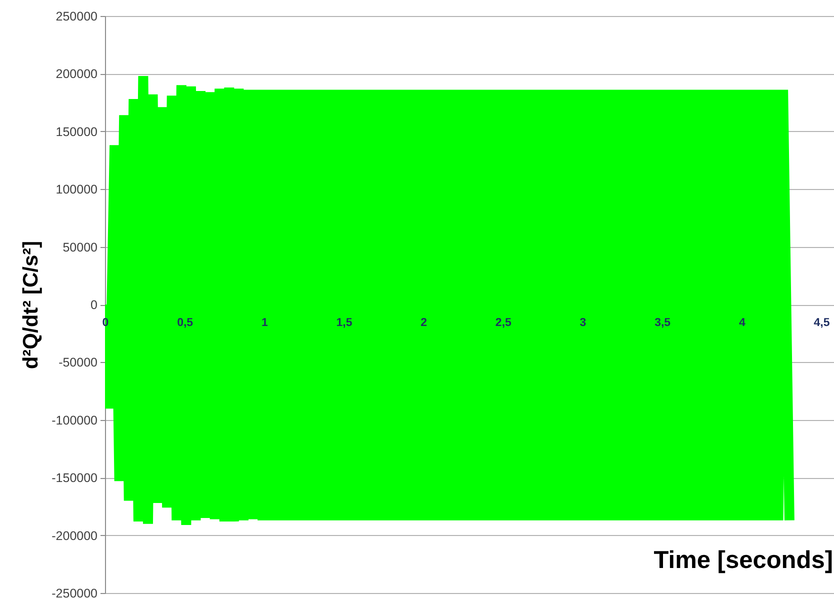  Describe the element at coordinates (344, 323) in the screenshot. I see `x-tick-label: 1,5` at that location.